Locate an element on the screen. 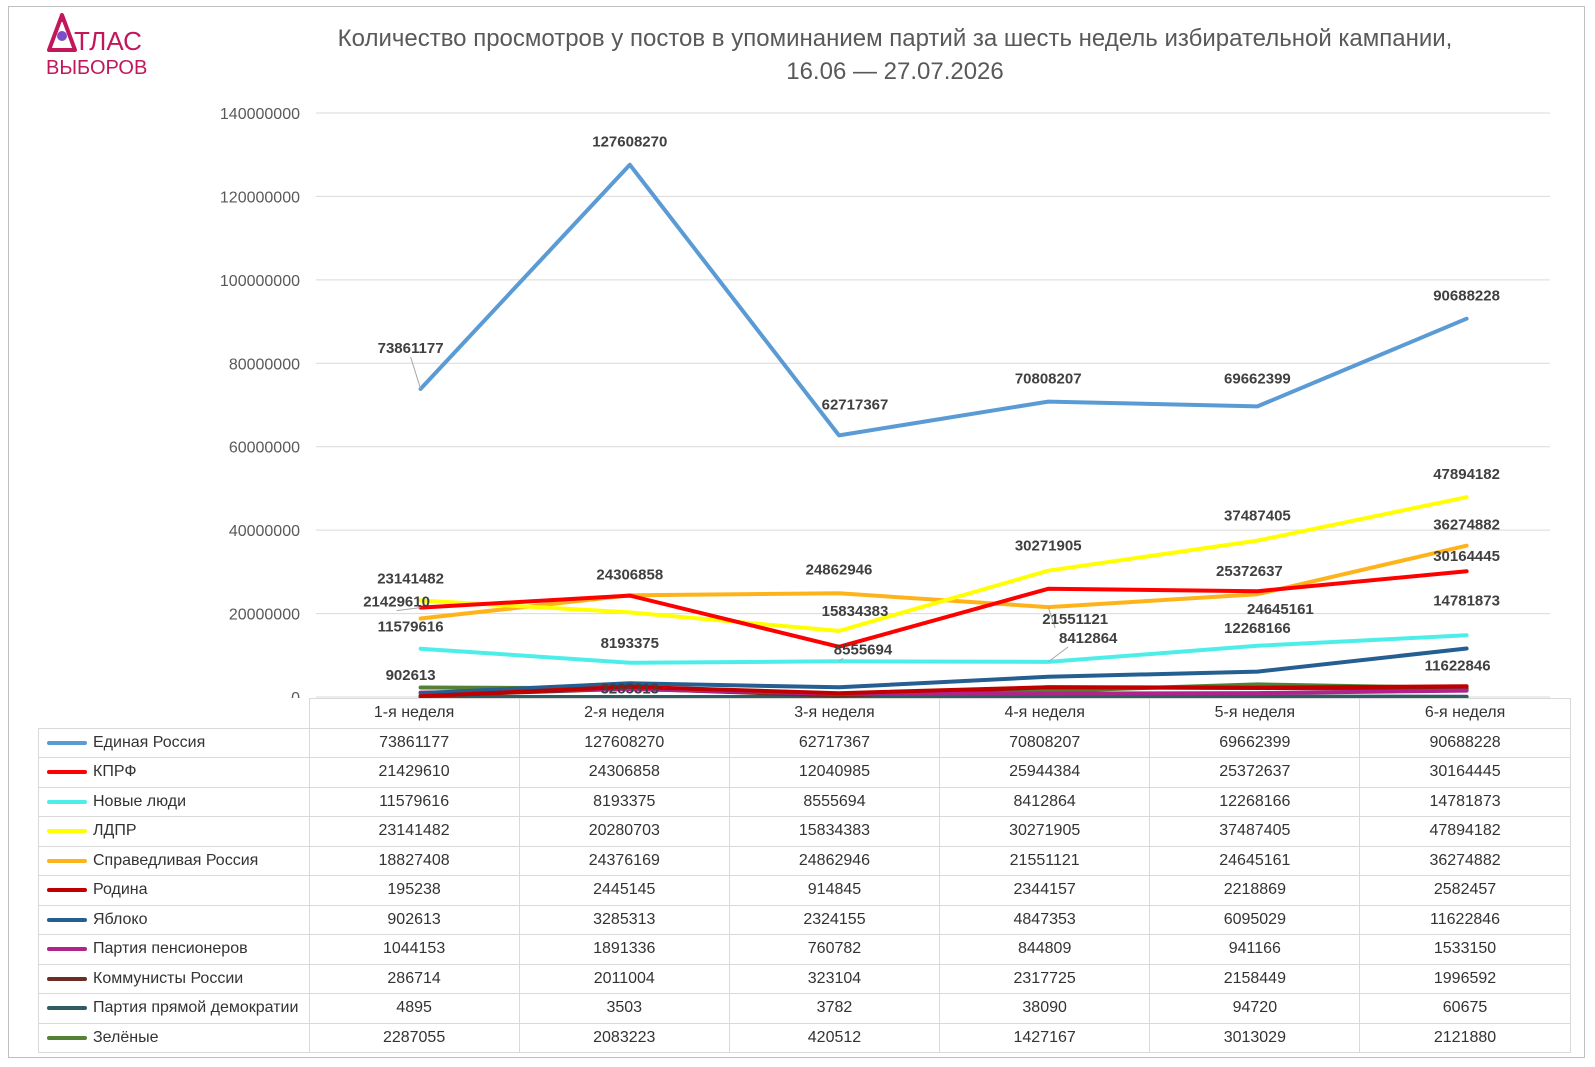 This screenshot has height=1067, width=1595. legend-label: Зелёные is located at coordinates (126, 1037).